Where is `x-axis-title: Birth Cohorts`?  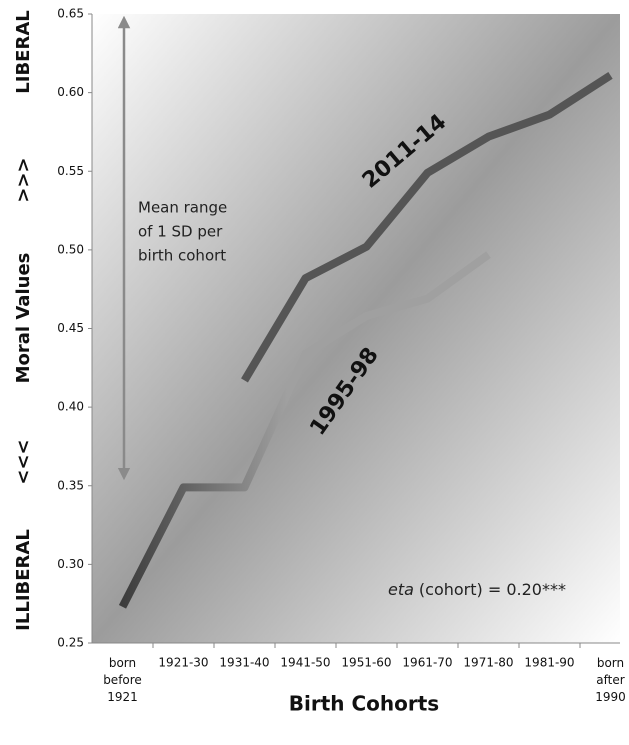 x-axis-title: Birth Cohorts is located at coordinates (364, 704).